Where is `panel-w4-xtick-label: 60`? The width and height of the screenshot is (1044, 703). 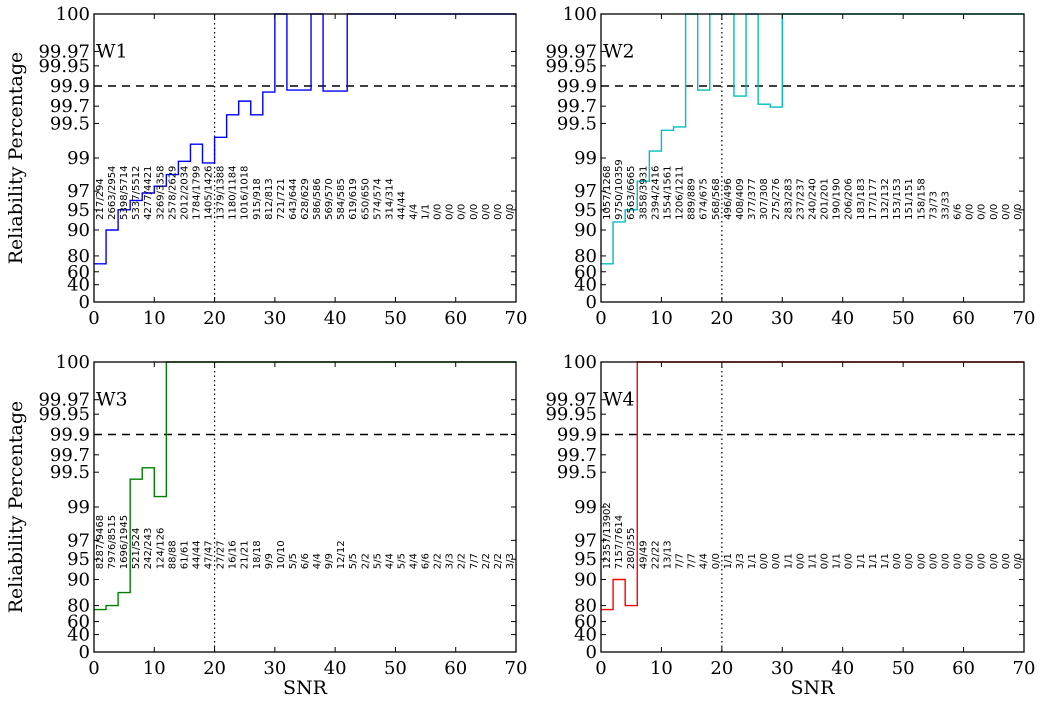 panel-w4-xtick-label: 60 is located at coordinates (963, 668).